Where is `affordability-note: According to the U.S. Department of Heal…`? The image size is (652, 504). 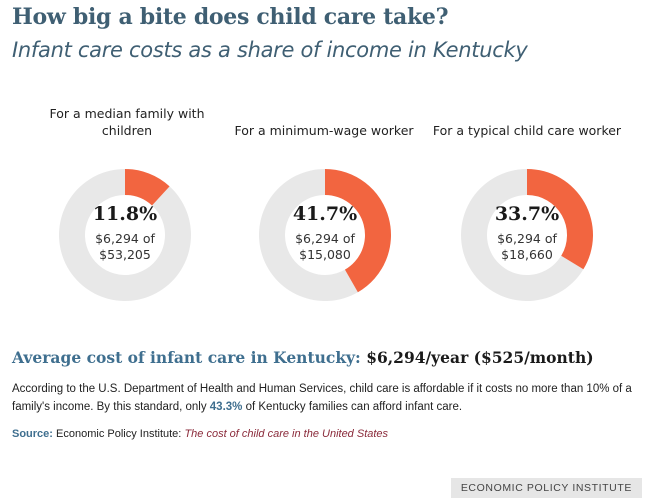 affordability-note: According to the U.S. Department of Heal… is located at coordinates (327, 398).